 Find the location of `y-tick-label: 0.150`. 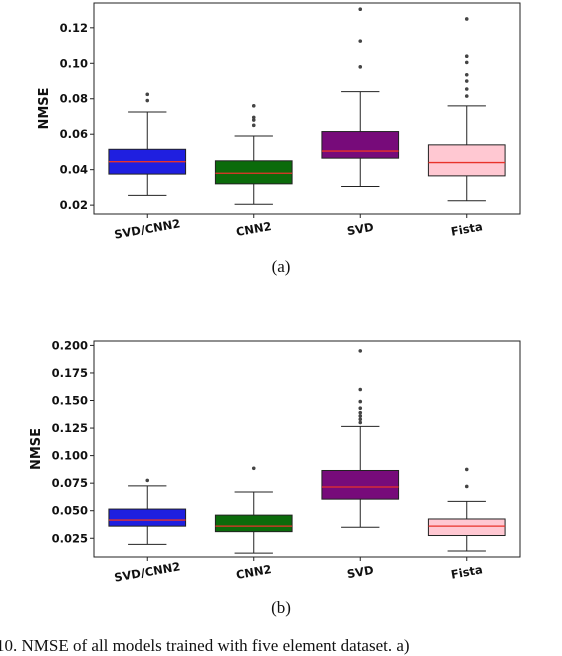

y-tick-label: 0.150 is located at coordinates (70, 401).